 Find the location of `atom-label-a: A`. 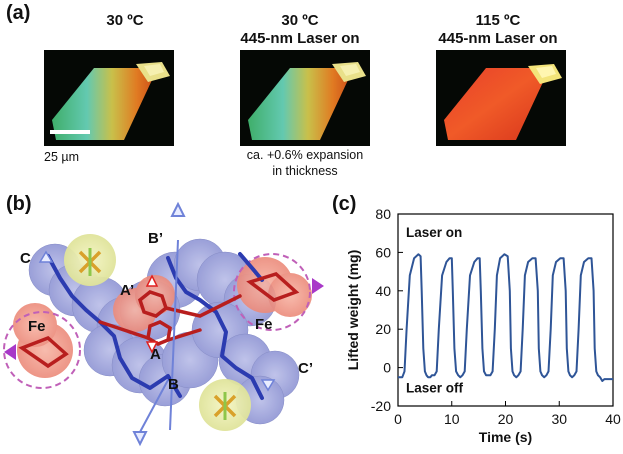

atom-label-a: A is located at coordinates (155, 354).